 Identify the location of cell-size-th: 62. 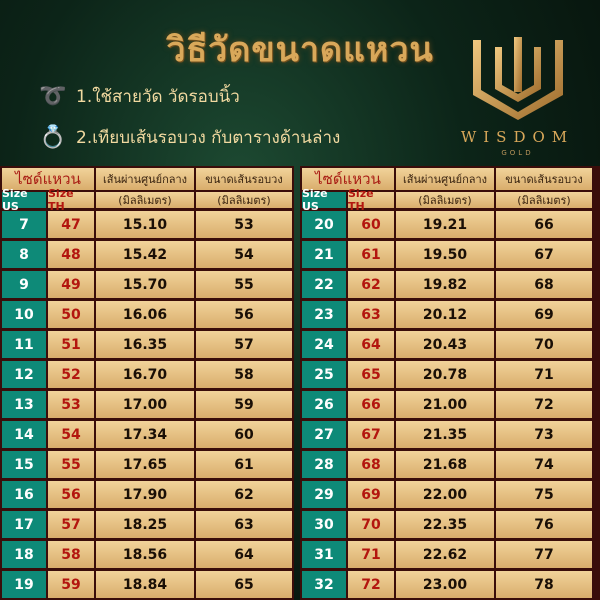
(371, 284).